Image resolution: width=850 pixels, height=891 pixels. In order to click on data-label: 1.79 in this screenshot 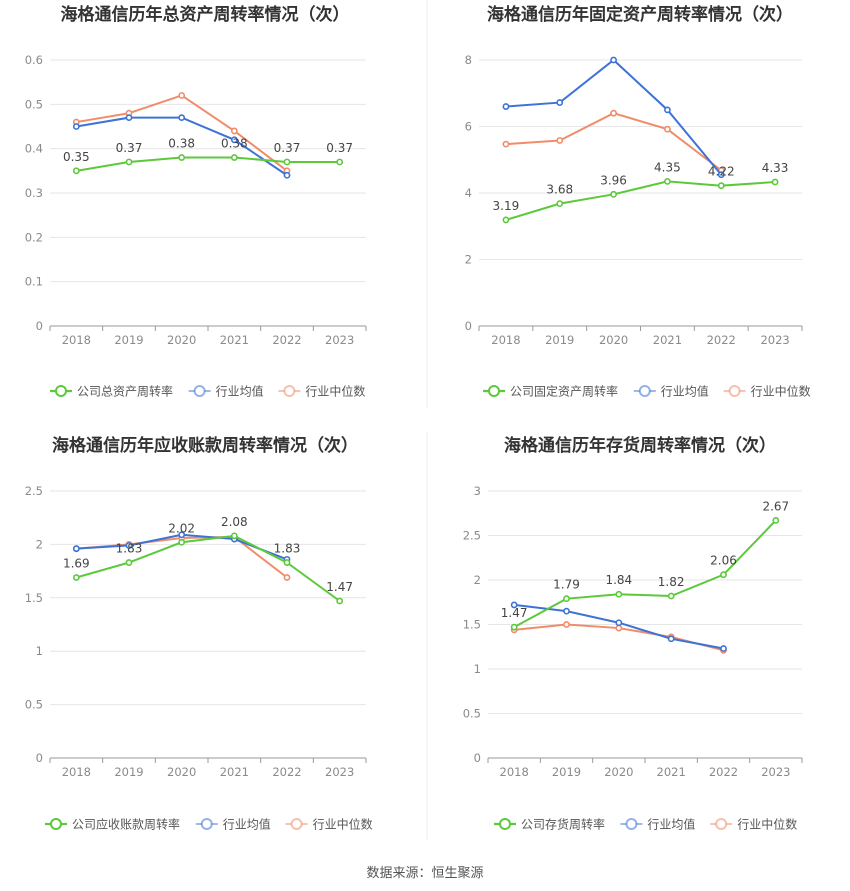, I will do `click(566, 585)`.